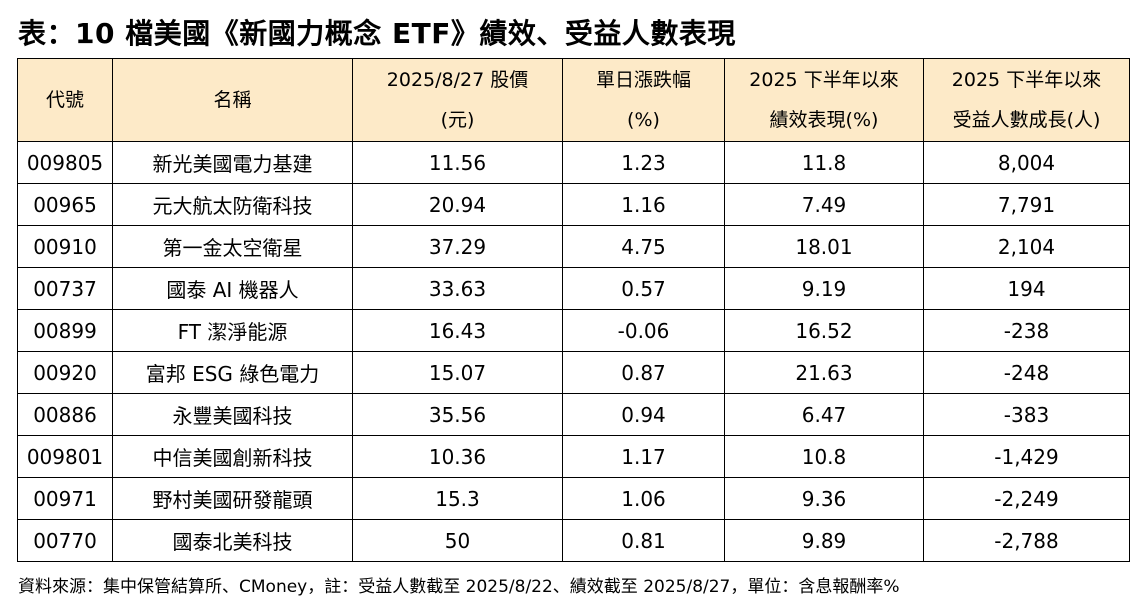 Image resolution: width=1132 pixels, height=612 pixels. What do you see at coordinates (643, 162) in the screenshot?
I see `daily-change-cell: 1.23` at bounding box center [643, 162].